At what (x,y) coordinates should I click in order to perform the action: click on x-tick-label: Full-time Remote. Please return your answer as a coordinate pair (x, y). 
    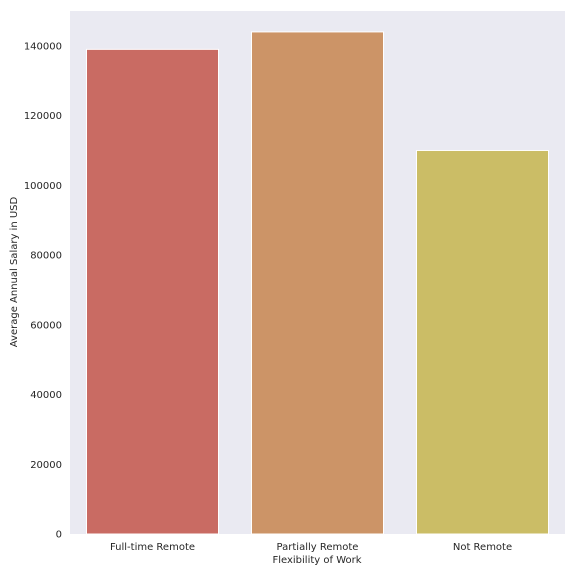
    Looking at the image, I should click on (152, 547).